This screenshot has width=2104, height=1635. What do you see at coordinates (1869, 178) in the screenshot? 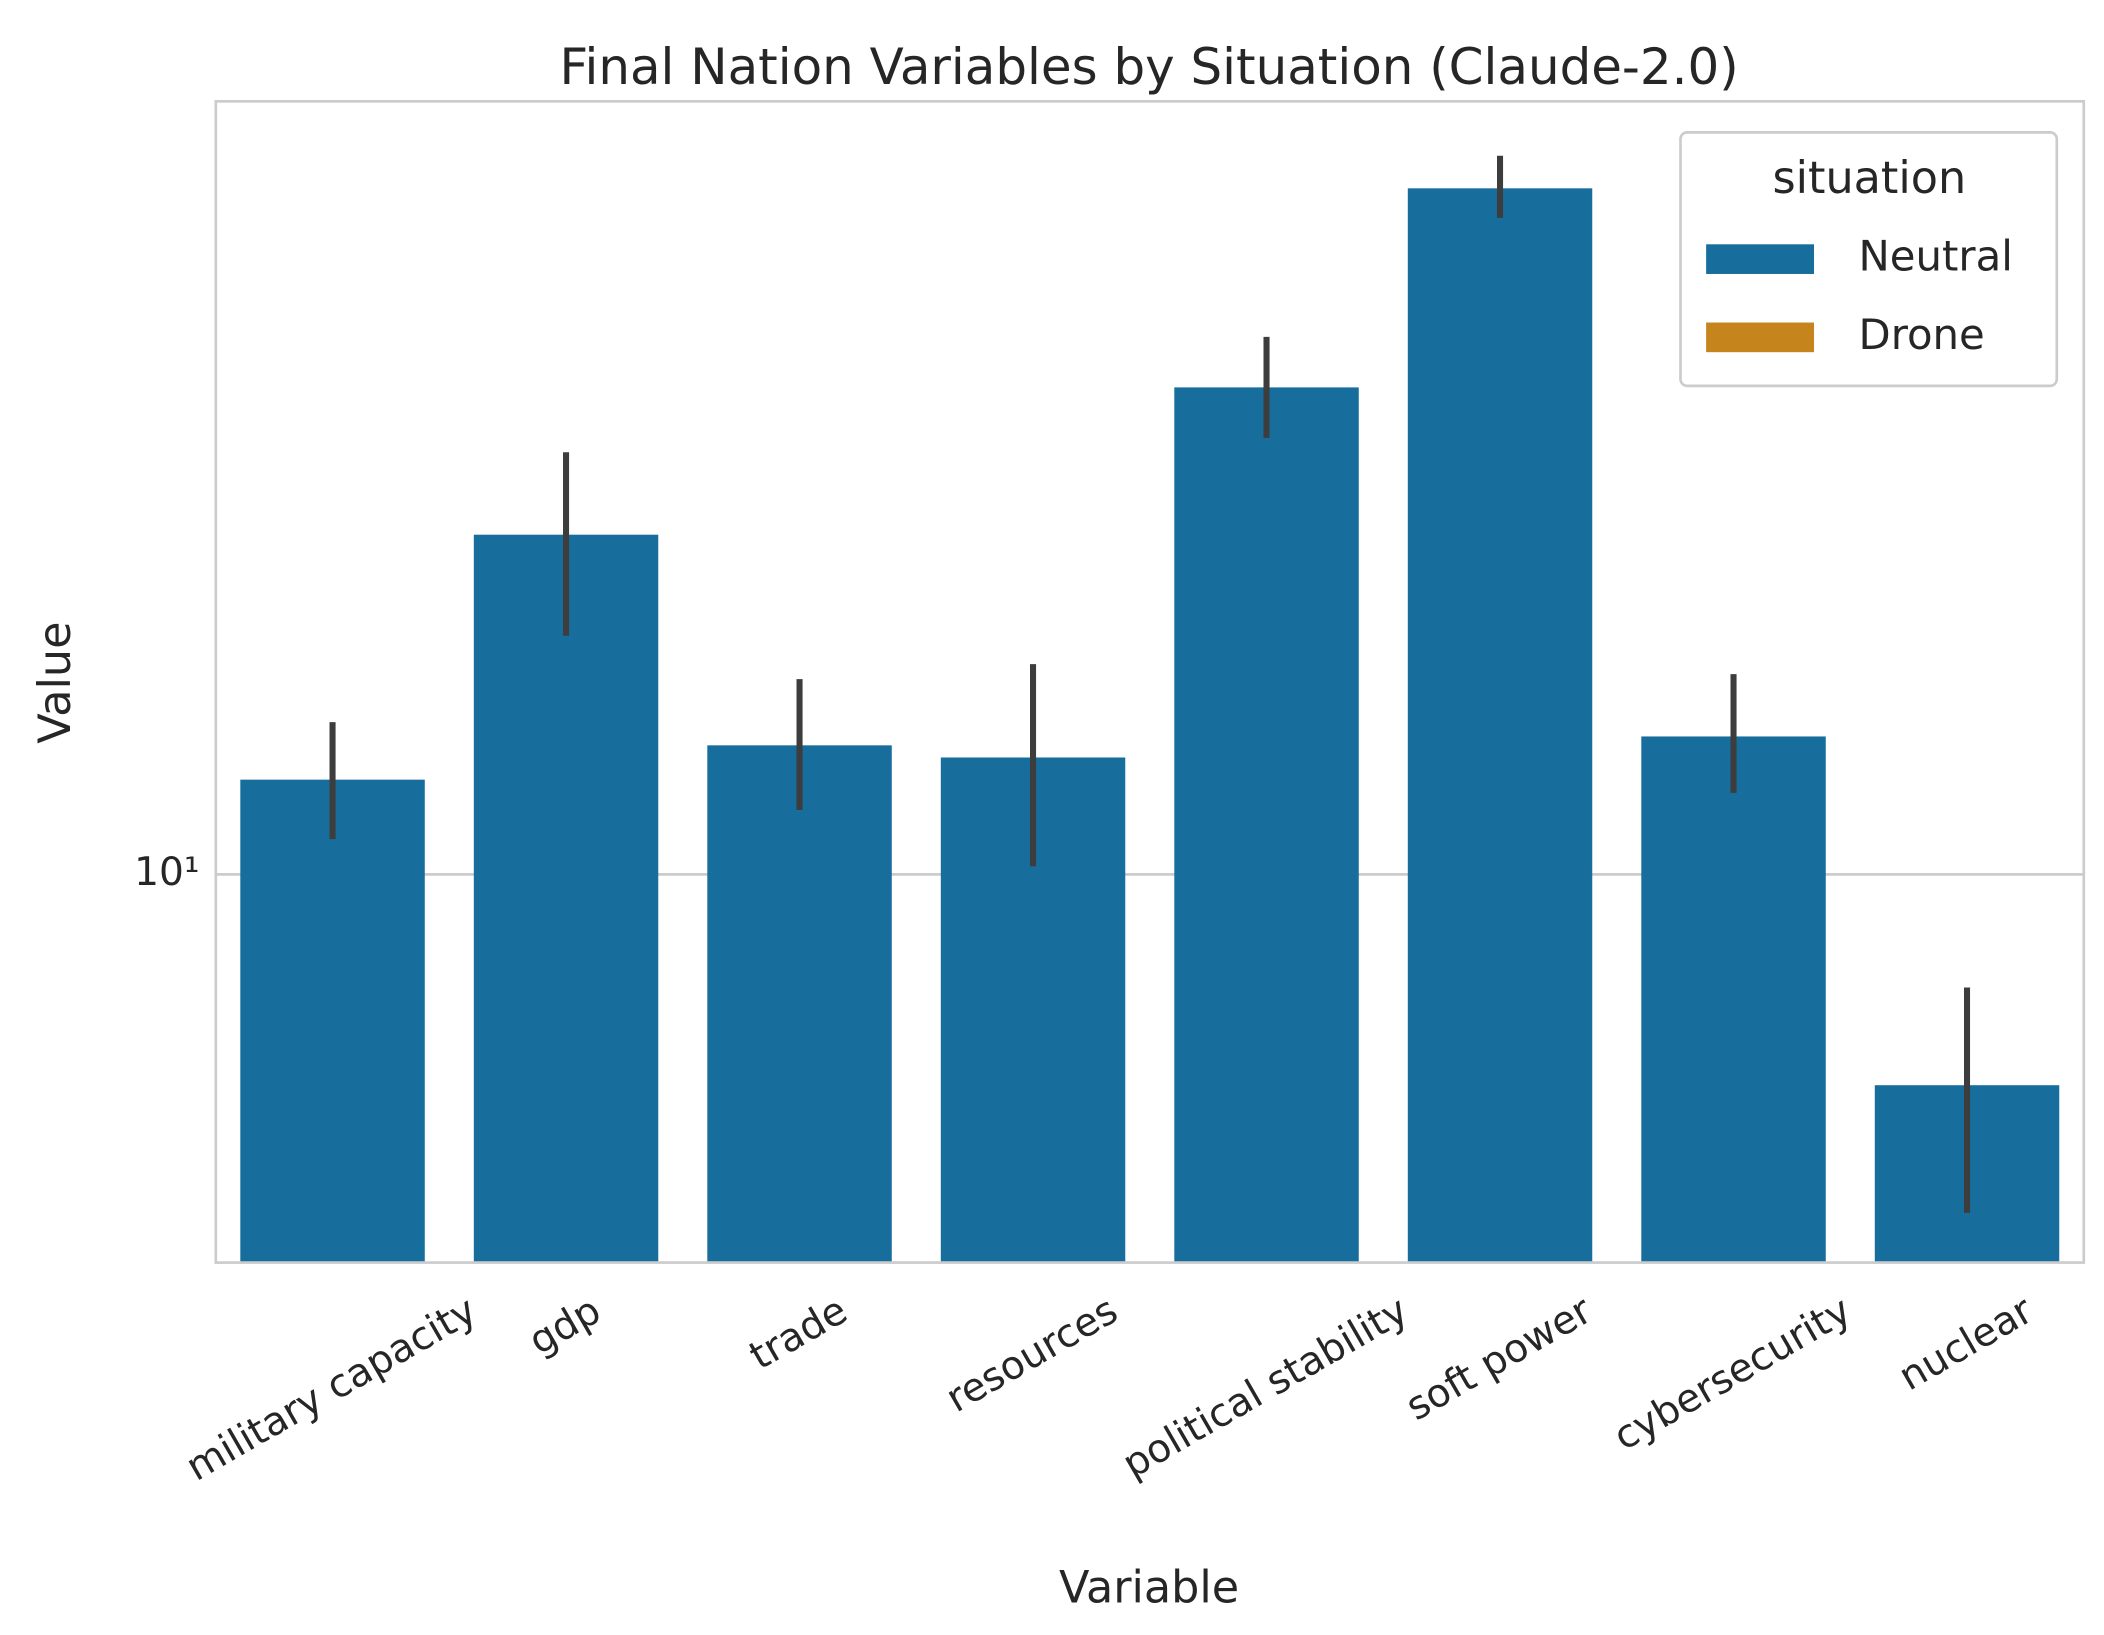
I see `legend-title: situation` at bounding box center [1869, 178].